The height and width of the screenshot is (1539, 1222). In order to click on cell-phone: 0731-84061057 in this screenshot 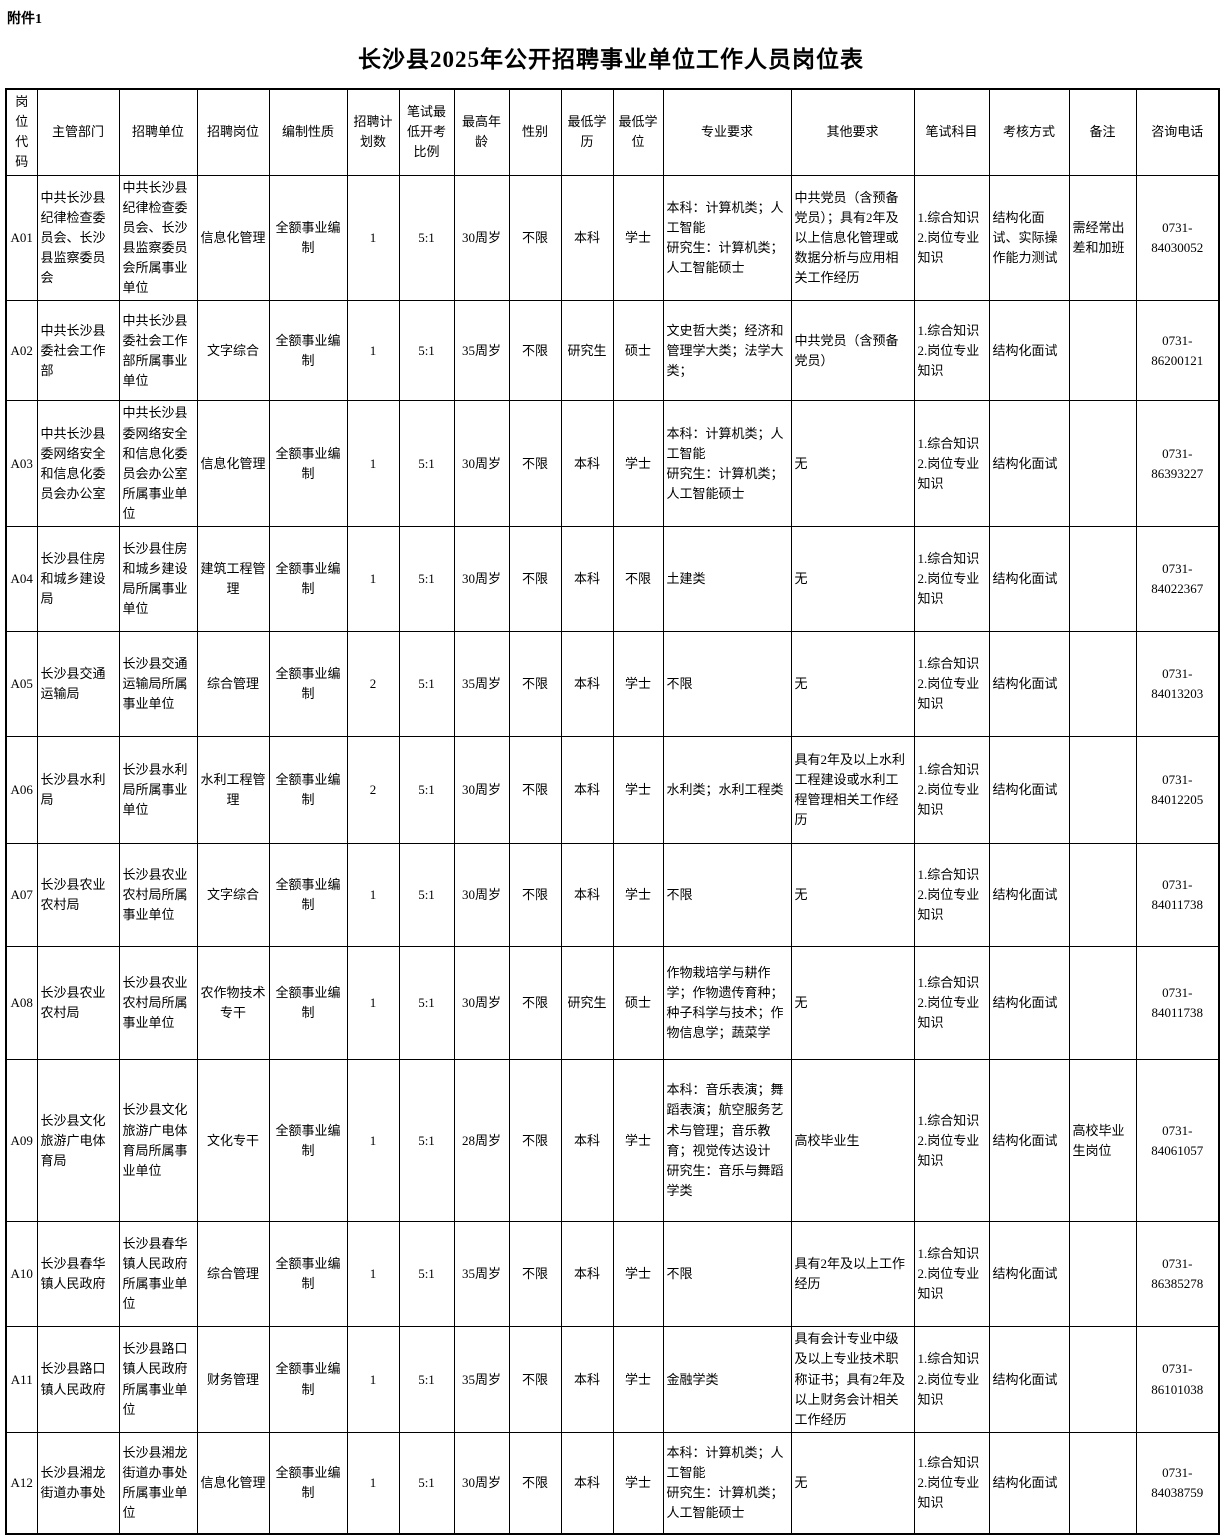, I will do `click(1177, 1141)`.